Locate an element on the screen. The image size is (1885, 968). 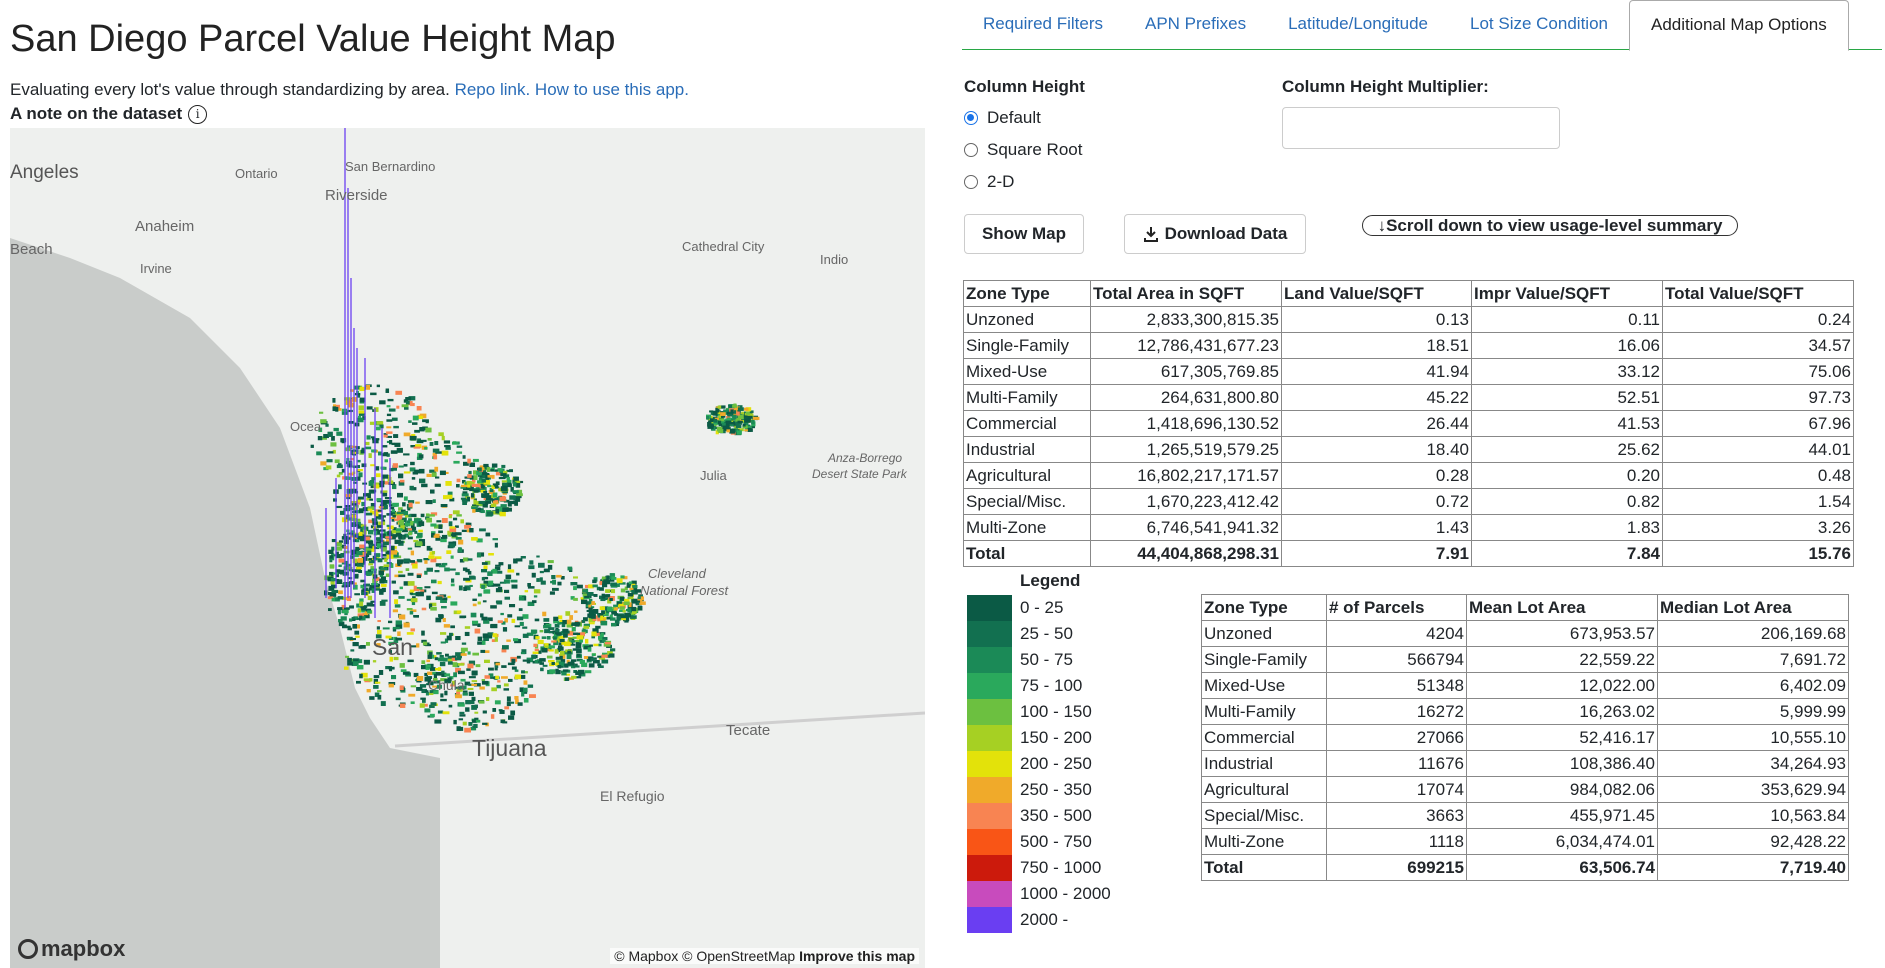
improve-map-link: Improve this map is located at coordinates (857, 956).